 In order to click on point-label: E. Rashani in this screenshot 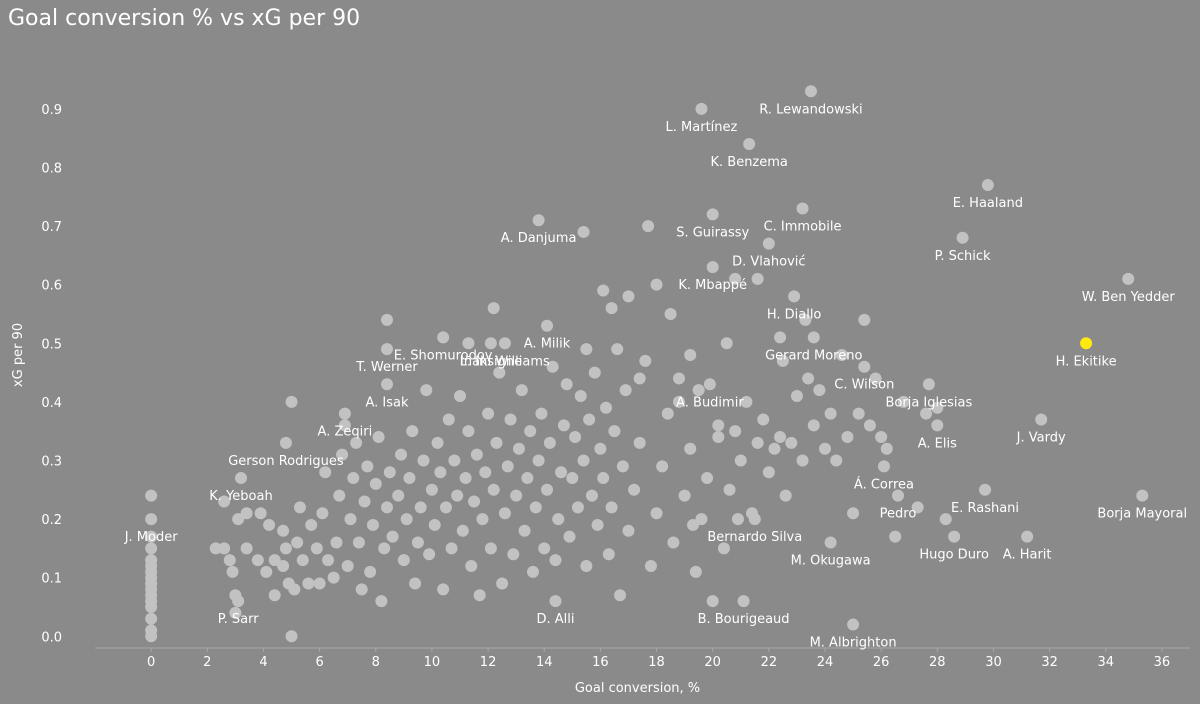, I will do `click(985, 508)`.